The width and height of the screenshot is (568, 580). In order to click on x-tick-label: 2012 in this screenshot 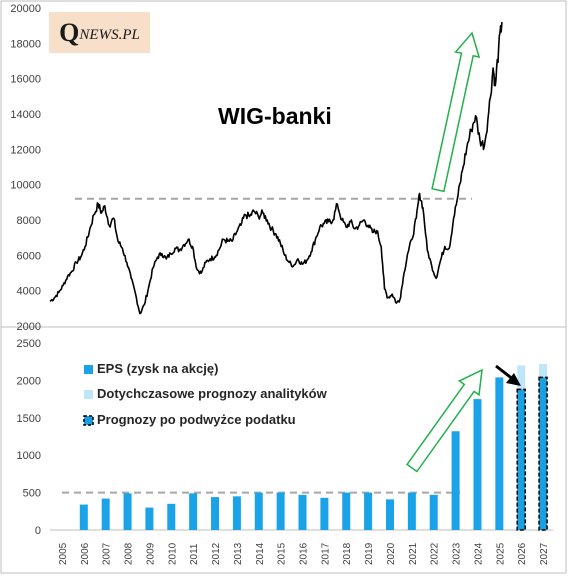, I will do `click(216, 553)`.